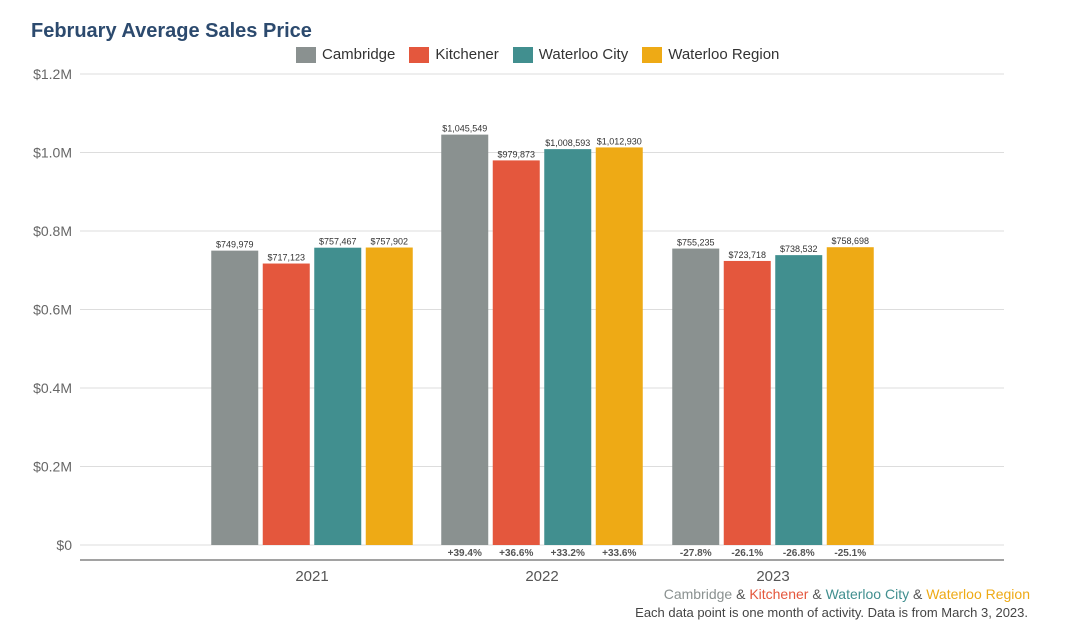  Describe the element at coordinates (359, 54) in the screenshot. I see `legend-label-cambridge: Cambridge` at that location.